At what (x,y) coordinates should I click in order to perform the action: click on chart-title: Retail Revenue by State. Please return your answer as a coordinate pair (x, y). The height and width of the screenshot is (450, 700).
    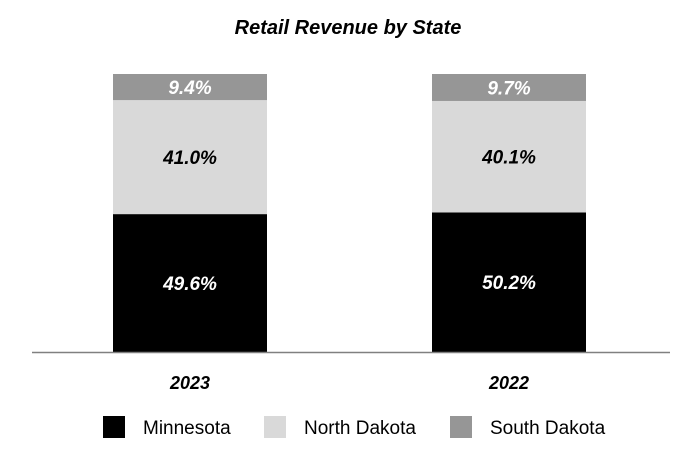
    Looking at the image, I should click on (348, 28).